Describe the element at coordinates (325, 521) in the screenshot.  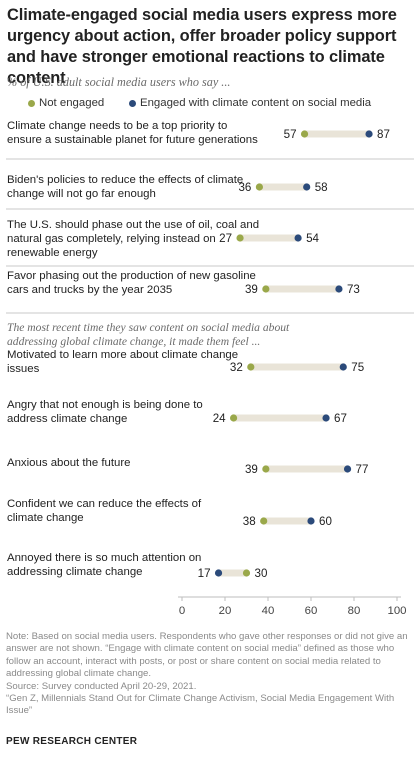
I see `value-label-engaged: 60` at that location.